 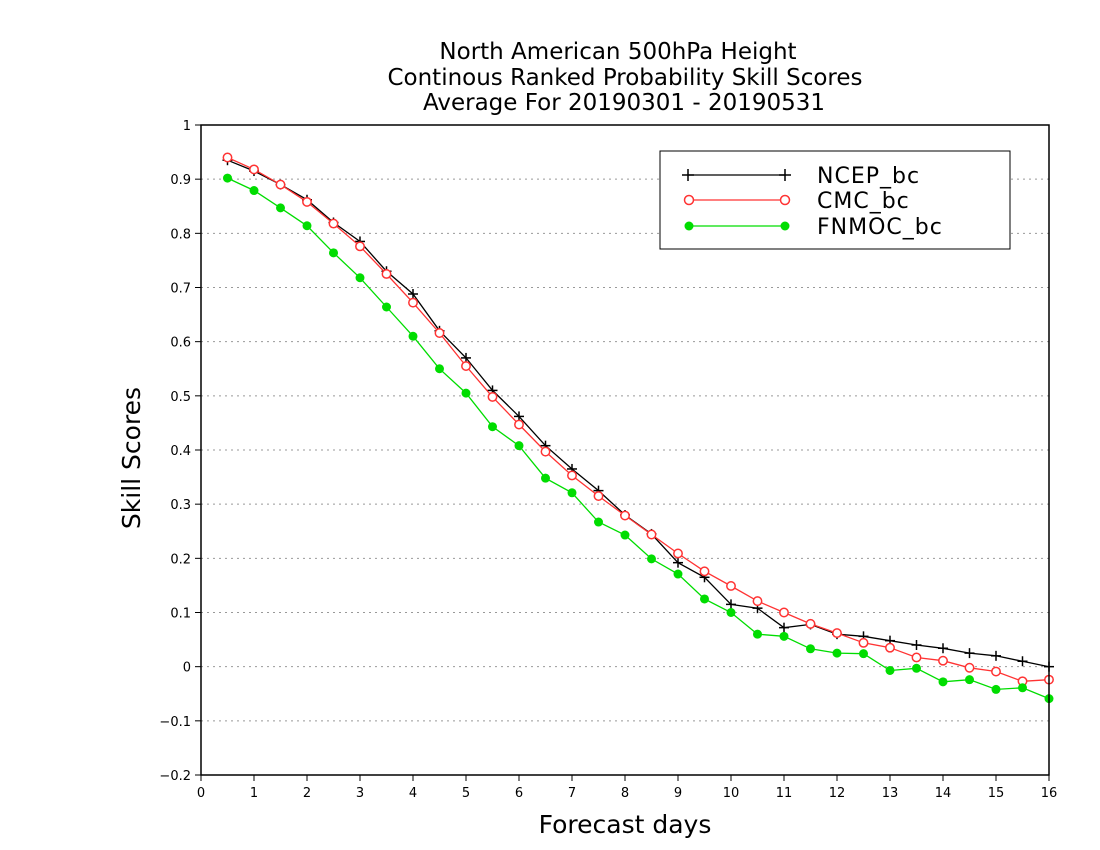 I want to click on x-tick-label: 12, so click(x=837, y=793).